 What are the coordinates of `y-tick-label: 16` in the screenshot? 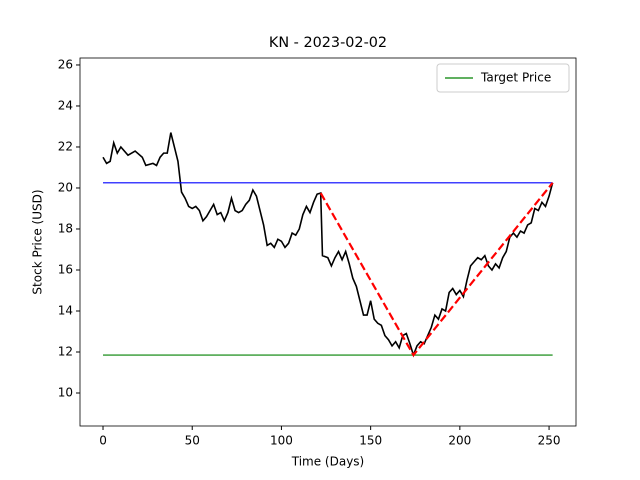 It's located at (65, 269).